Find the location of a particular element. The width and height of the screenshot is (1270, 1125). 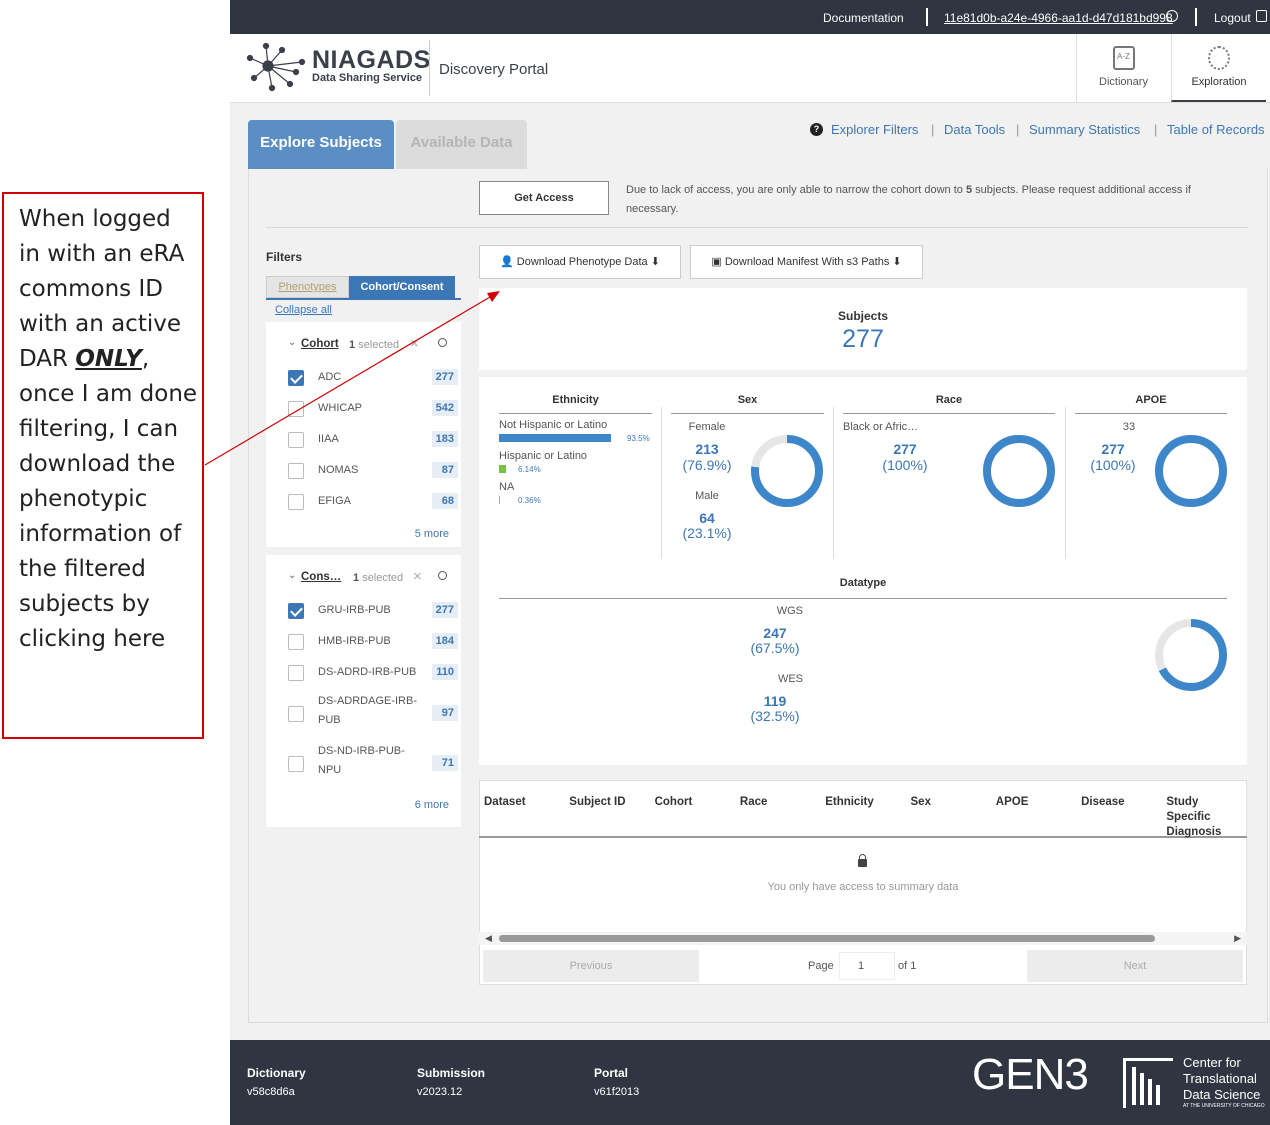

page-input is located at coordinates (867, 966).